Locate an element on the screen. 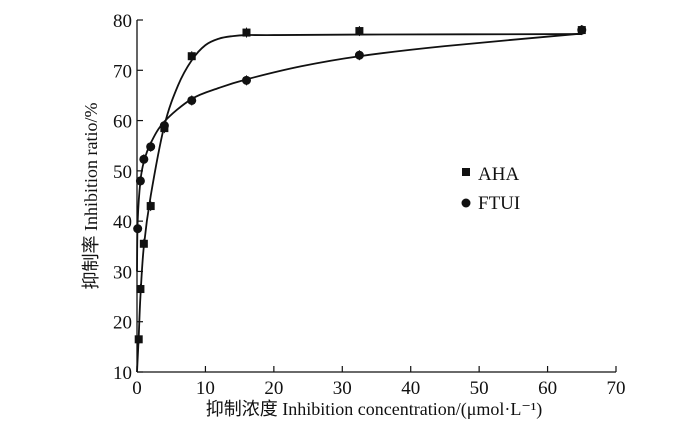  y-tick-label: 50 is located at coordinates (122, 172).